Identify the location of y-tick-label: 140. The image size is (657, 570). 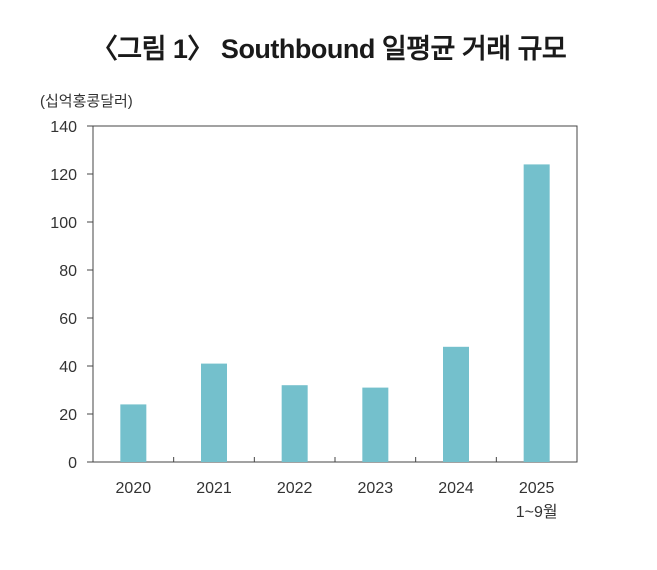
(63, 127).